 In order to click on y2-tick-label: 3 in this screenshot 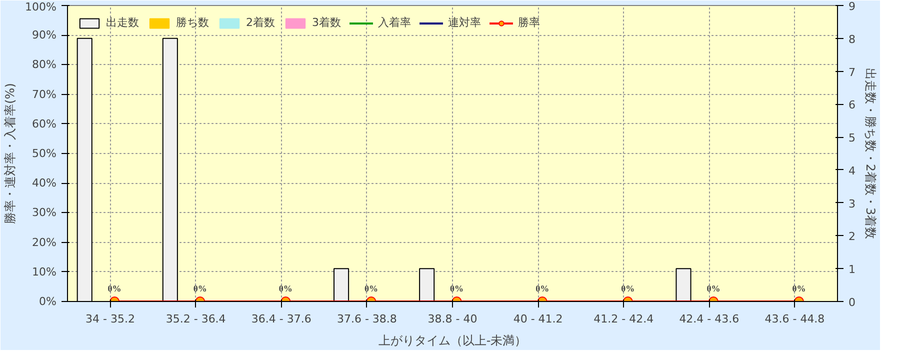, I will do `click(852, 203)`.